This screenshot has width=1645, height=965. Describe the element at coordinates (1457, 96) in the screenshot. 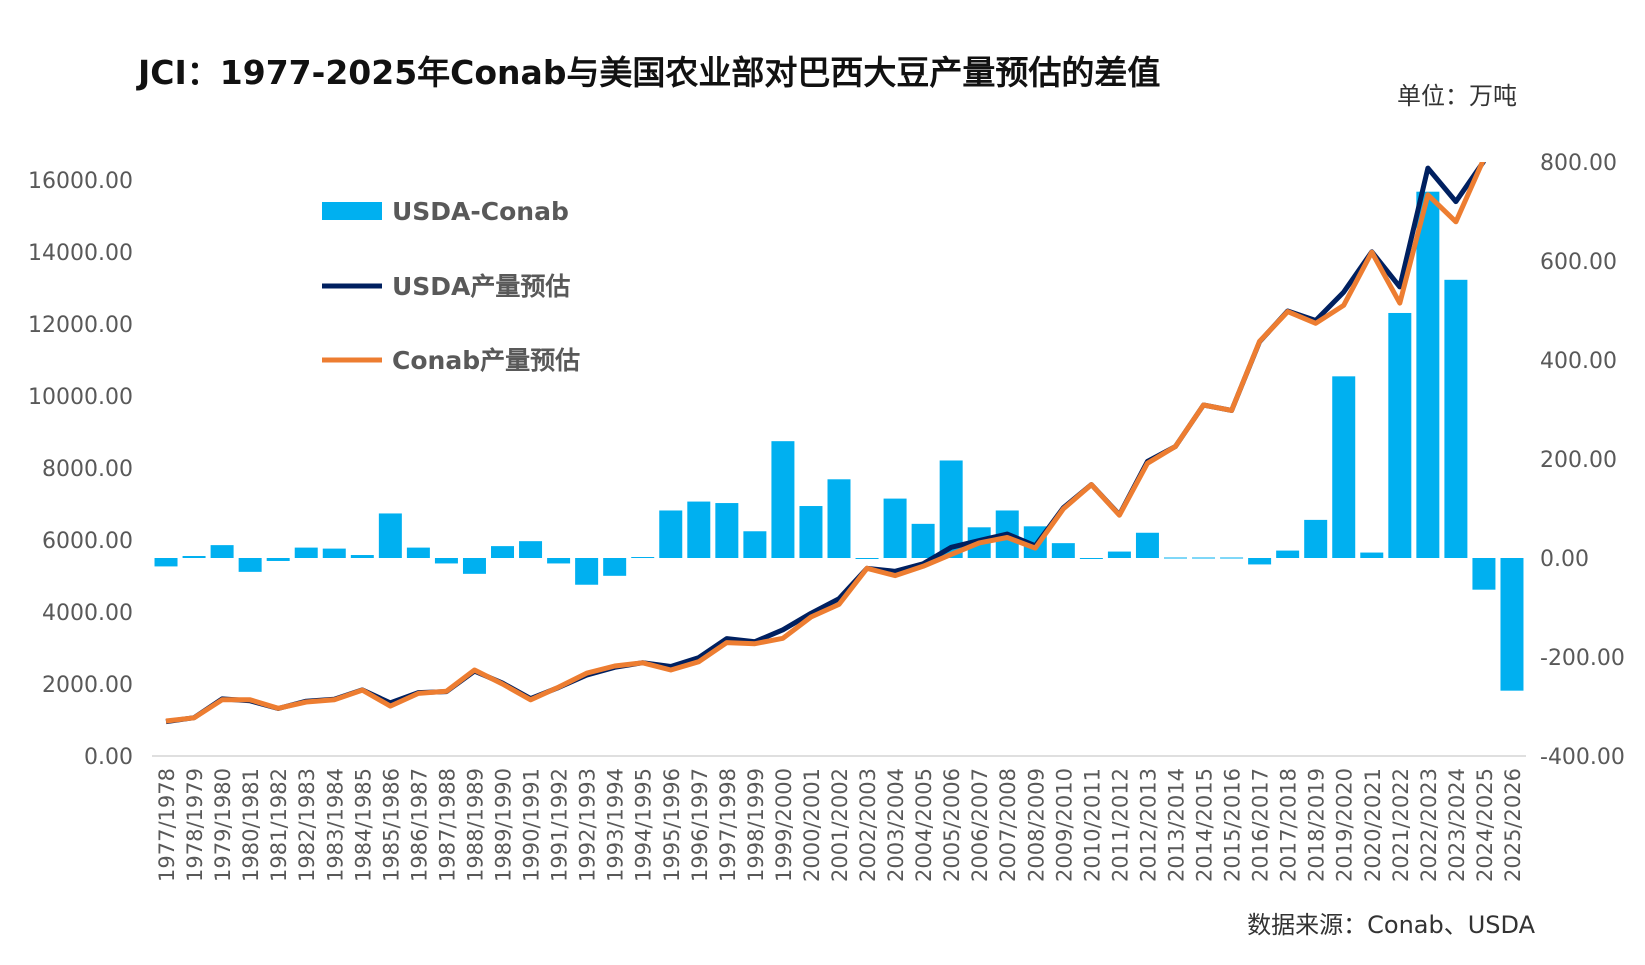

I see `unit-label: 单位：万吨` at that location.